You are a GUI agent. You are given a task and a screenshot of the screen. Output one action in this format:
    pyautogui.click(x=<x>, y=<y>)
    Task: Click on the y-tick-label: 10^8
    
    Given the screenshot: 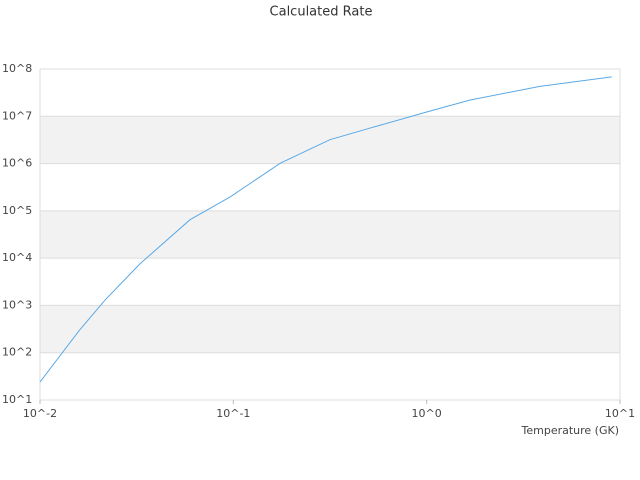 What is the action you would take?
    pyautogui.click(x=17, y=68)
    